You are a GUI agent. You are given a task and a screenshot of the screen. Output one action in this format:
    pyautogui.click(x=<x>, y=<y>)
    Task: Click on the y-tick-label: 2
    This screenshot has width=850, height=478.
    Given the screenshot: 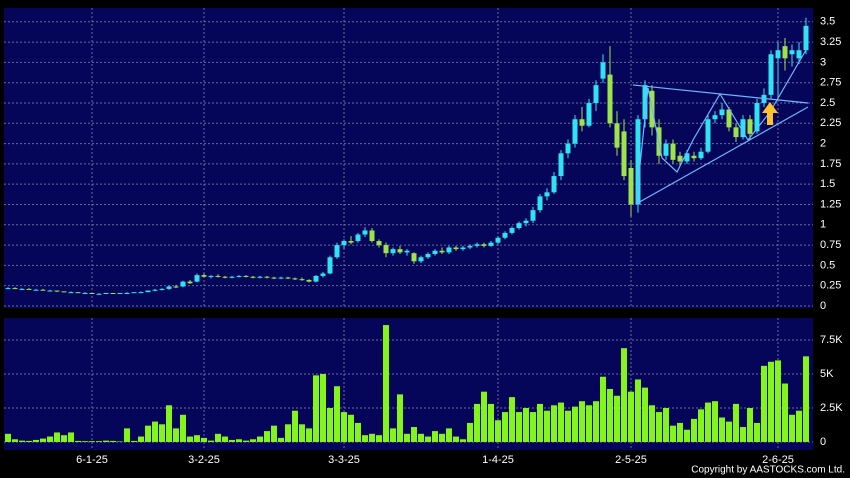 What is the action you would take?
    pyautogui.click(x=823, y=143)
    